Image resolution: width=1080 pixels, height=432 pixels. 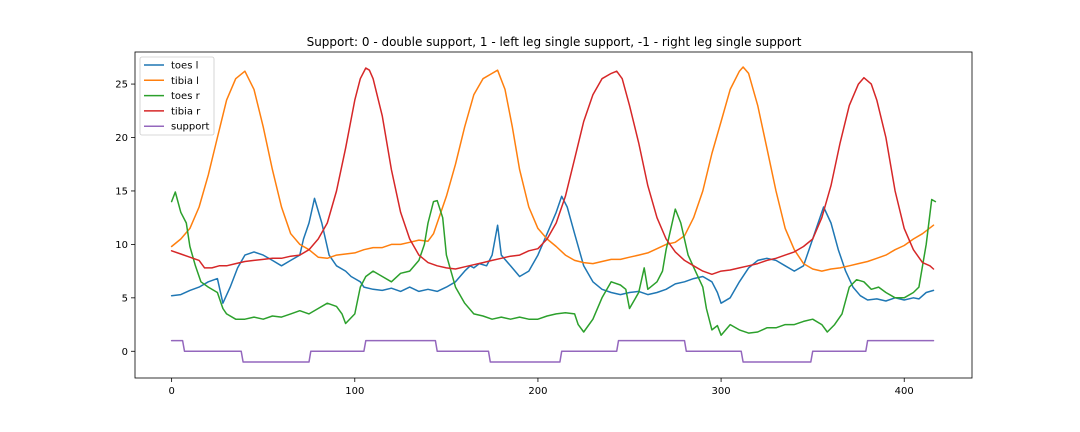 I want to click on legend-label-support: support, so click(x=190, y=127).